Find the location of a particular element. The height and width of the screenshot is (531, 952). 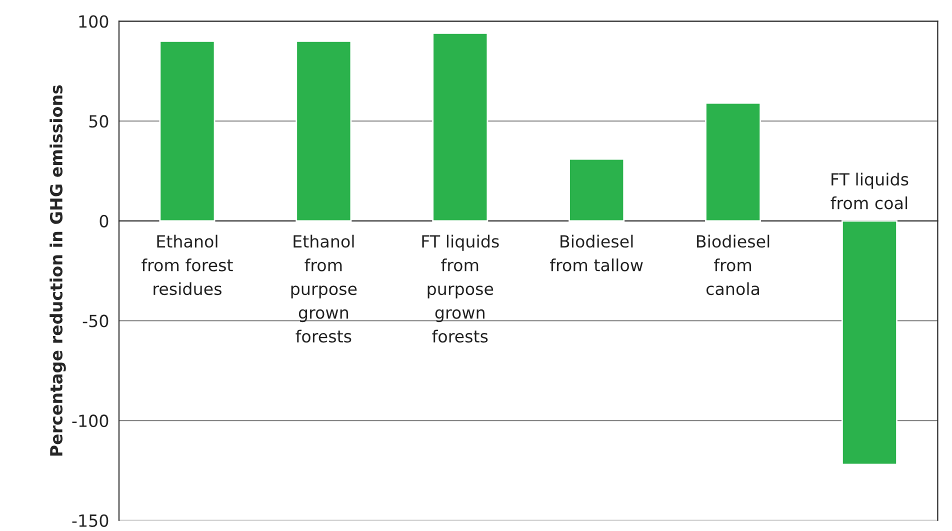

x-tick-label: Ethanol from forest residues is located at coordinates (187, 265).